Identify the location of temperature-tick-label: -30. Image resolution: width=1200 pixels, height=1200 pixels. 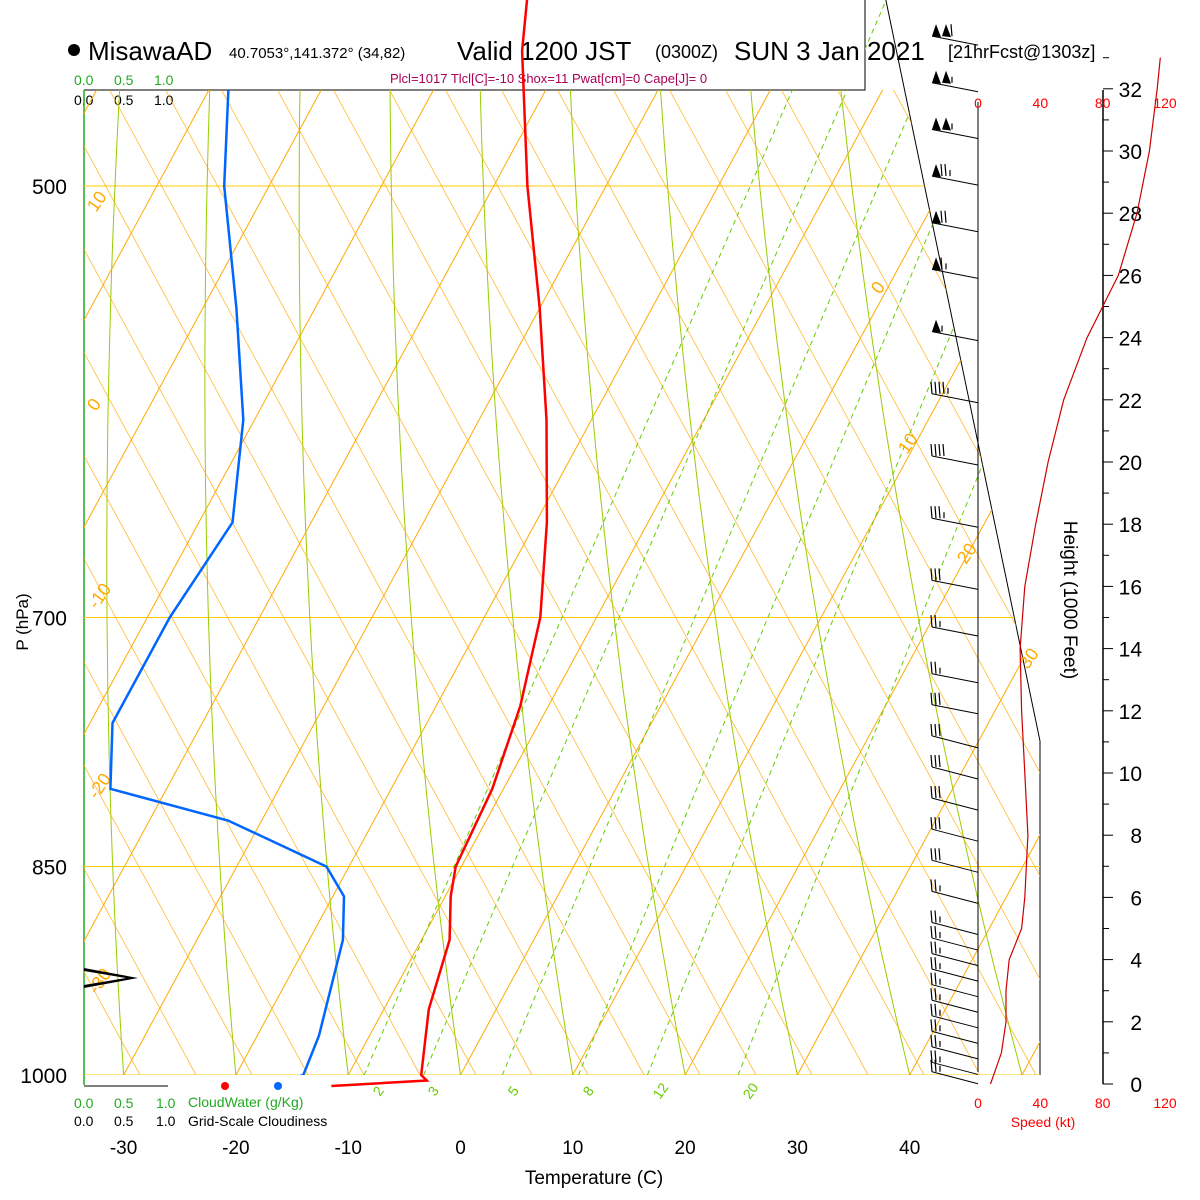
(123, 1148).